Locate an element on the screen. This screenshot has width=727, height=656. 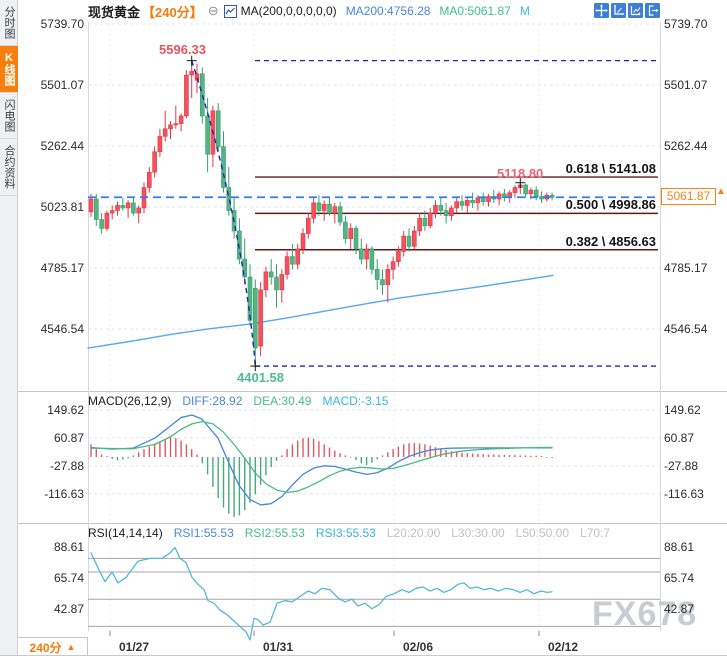
macd-axis-label-left: 149.62 is located at coordinates (65, 409).